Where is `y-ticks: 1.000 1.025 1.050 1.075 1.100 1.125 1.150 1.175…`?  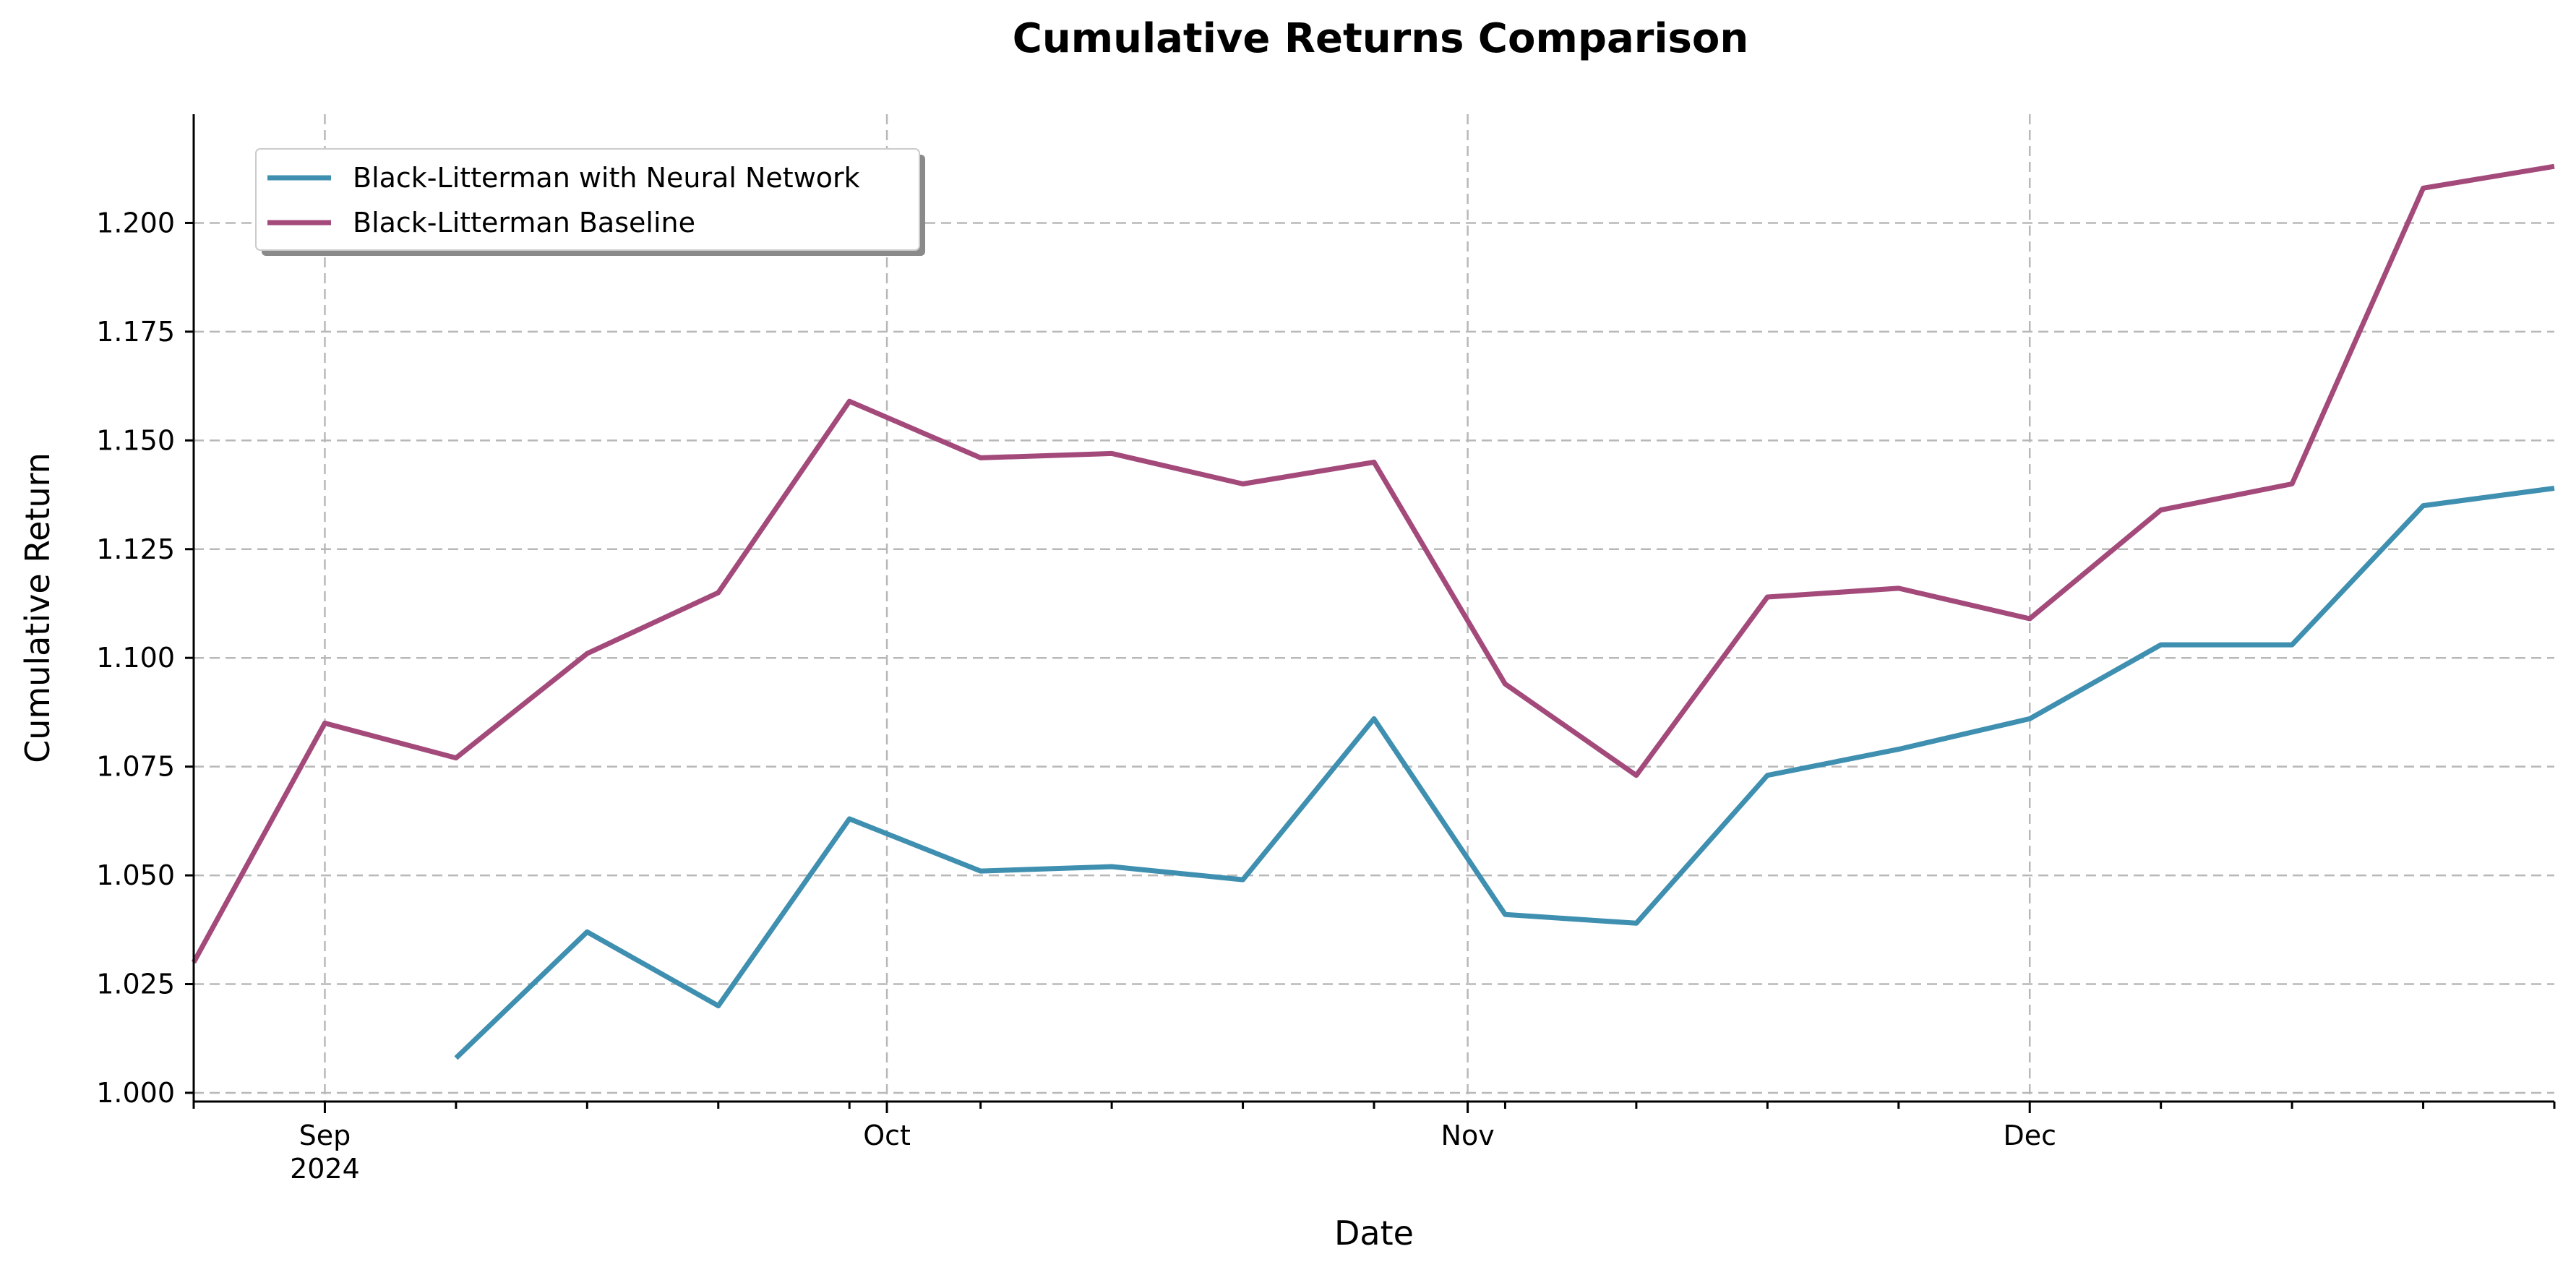
y-ticks: 1.000 1.025 1.050 1.075 1.100 1.125 1.150 1.175… is located at coordinates (145, 658).